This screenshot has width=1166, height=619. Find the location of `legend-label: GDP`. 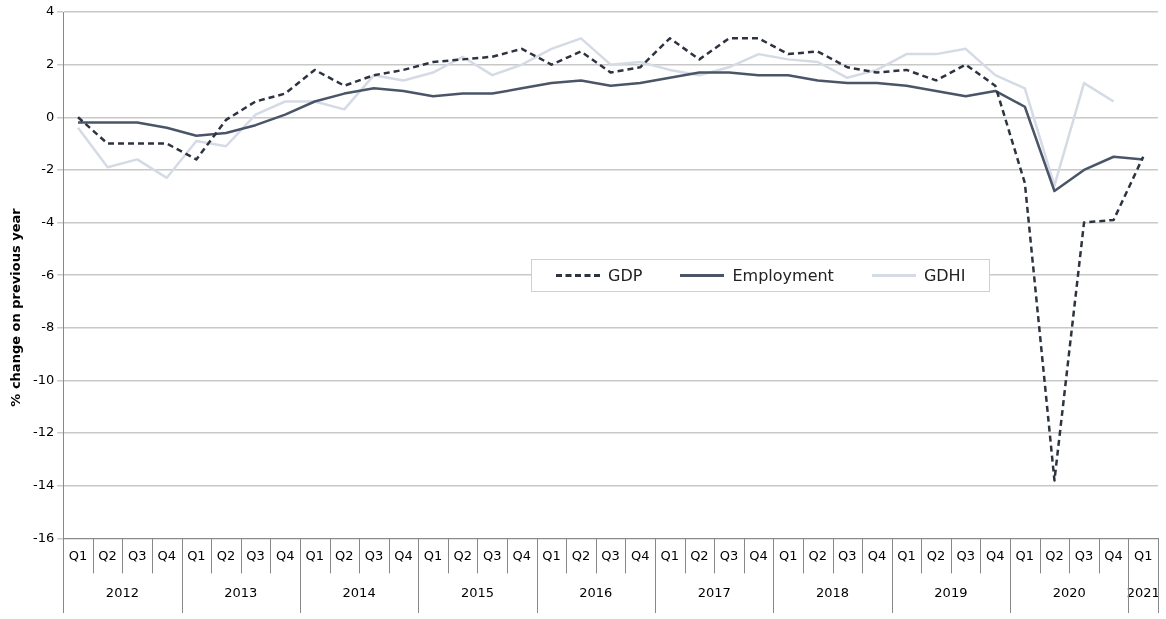

legend-label: GDP is located at coordinates (625, 275).